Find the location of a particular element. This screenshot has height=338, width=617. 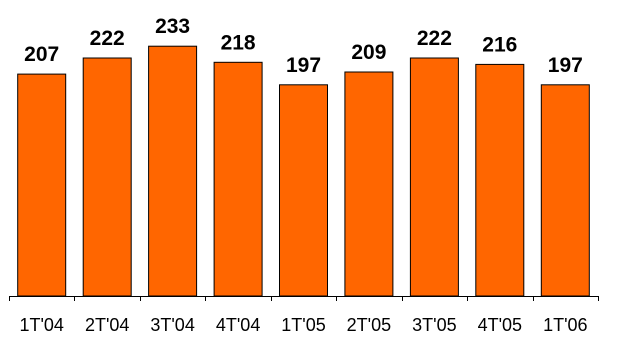

x-tick-label: 3T'04 is located at coordinates (172, 325).